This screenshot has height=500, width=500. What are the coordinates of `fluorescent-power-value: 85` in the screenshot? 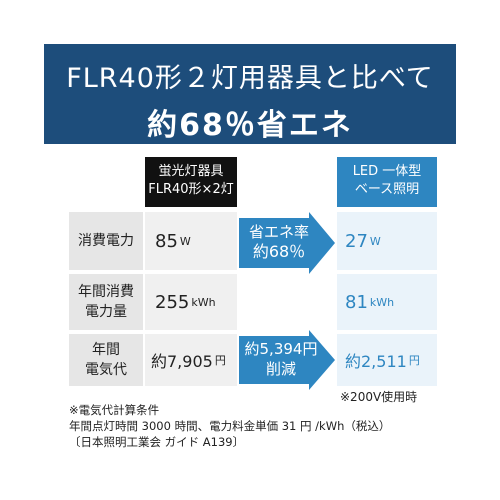 It's located at (166, 241).